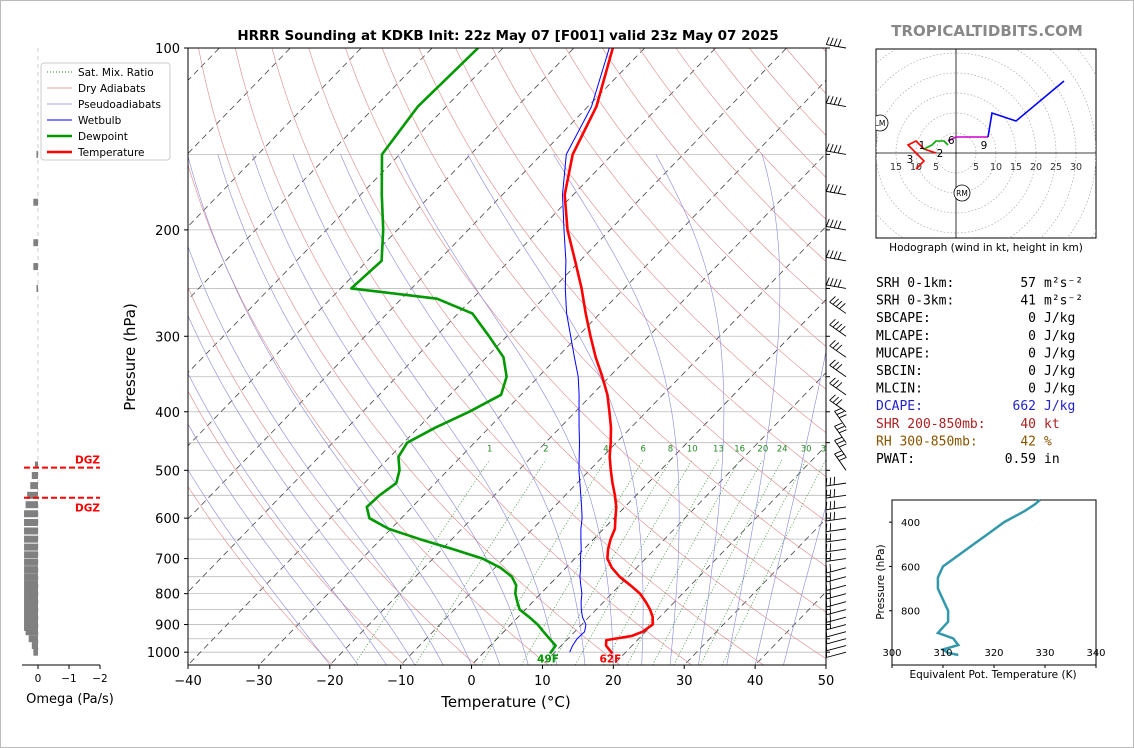 The image size is (1134, 748). Describe the element at coordinates (881, 581) in the screenshot. I see `thetae-y-label: Pressure (hPa)` at that location.